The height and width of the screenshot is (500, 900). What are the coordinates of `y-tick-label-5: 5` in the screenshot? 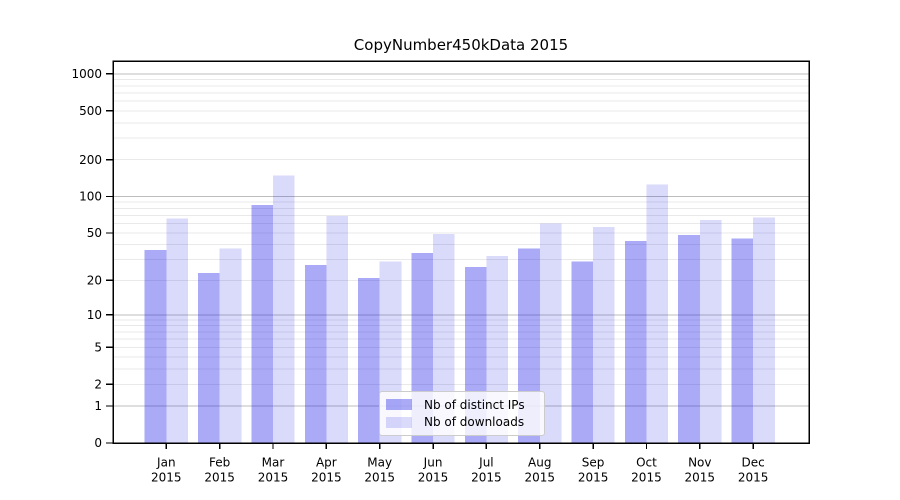 It's located at (98, 347).